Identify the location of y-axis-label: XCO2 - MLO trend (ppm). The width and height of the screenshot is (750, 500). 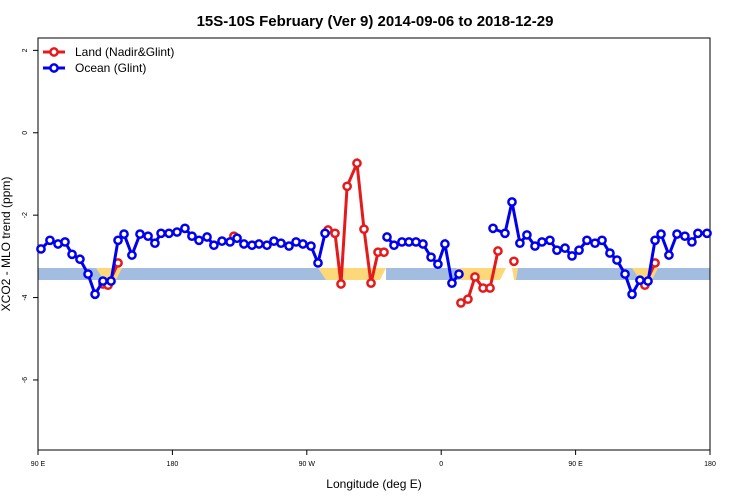
(6, 244).